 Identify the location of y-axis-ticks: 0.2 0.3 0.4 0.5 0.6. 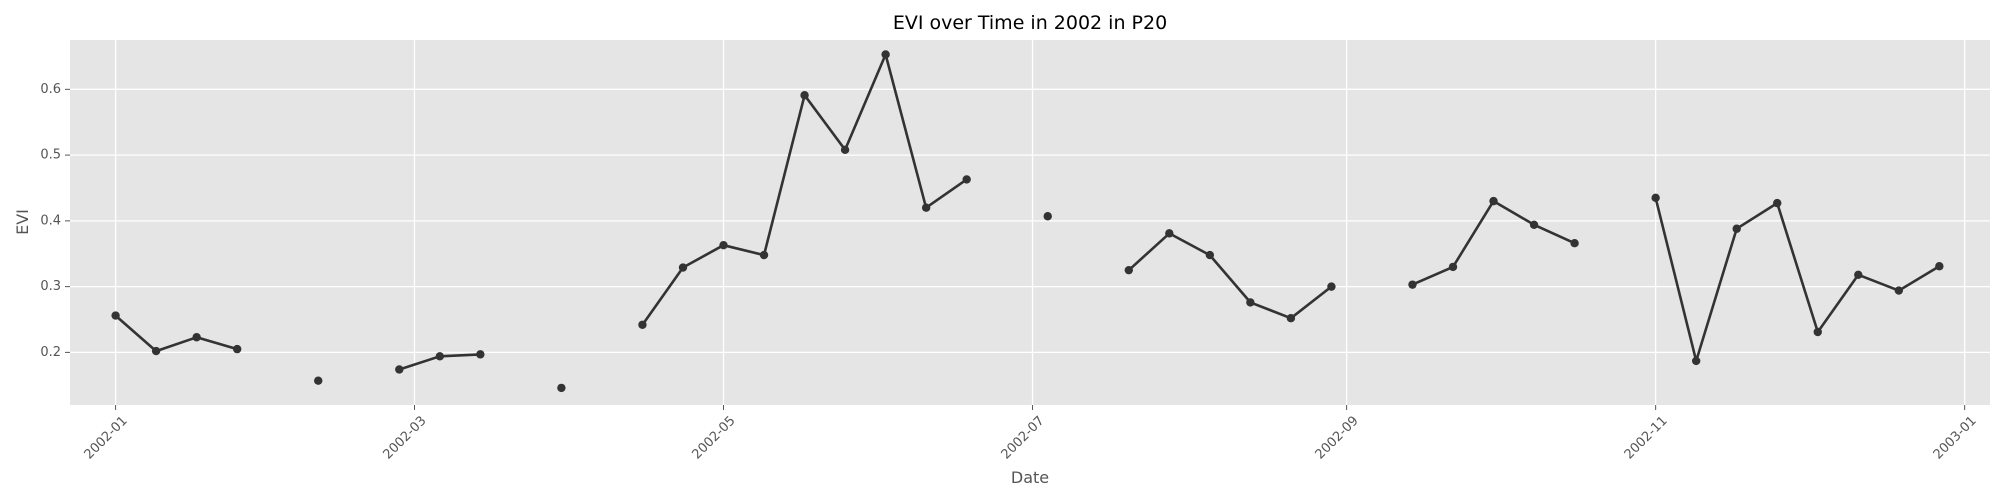
(55, 221).